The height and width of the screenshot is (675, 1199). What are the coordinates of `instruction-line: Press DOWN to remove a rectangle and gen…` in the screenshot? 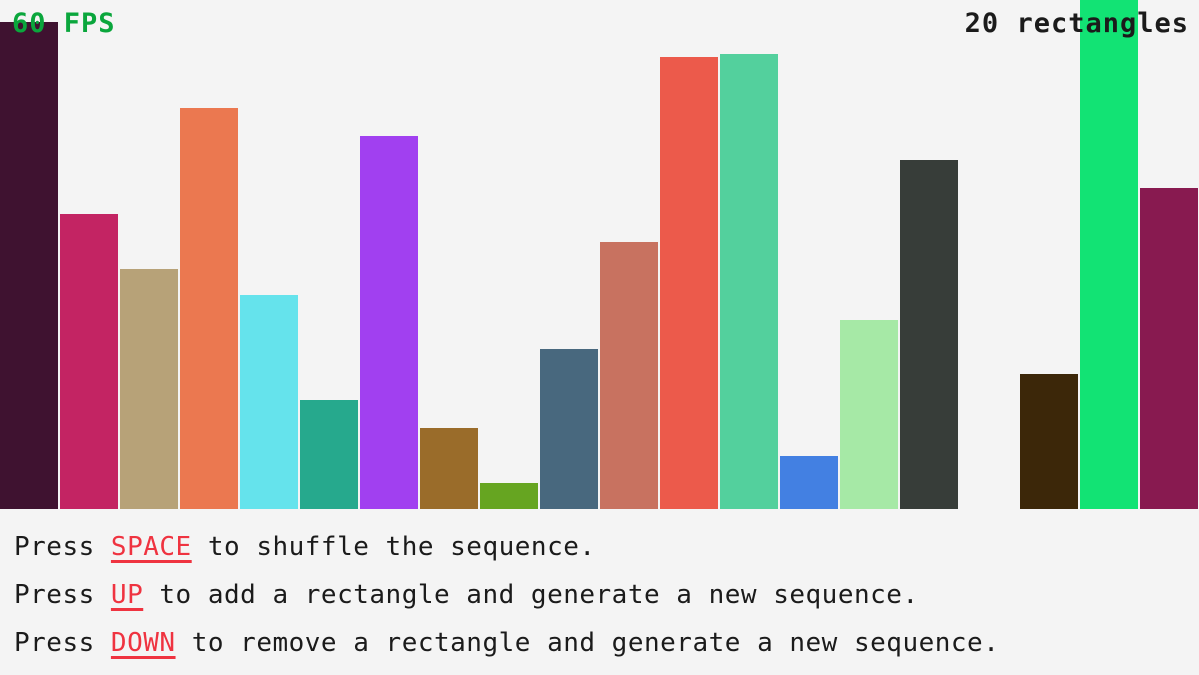 It's located at (606, 643).